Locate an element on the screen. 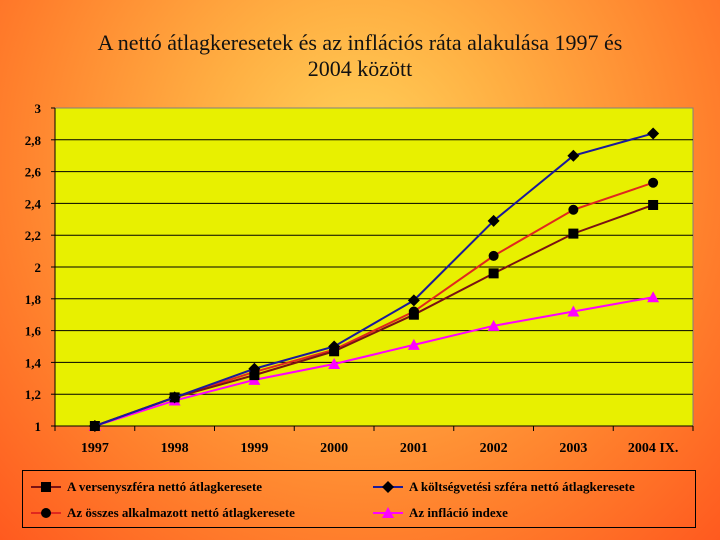  y-tick-label: 2,2 is located at coordinates (33, 235).